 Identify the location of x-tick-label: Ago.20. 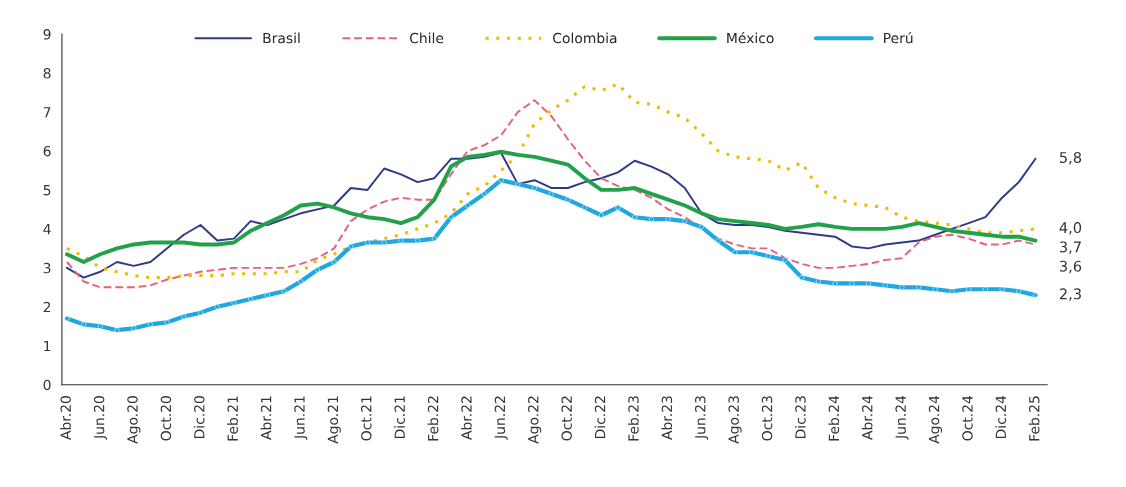
(134, 420).